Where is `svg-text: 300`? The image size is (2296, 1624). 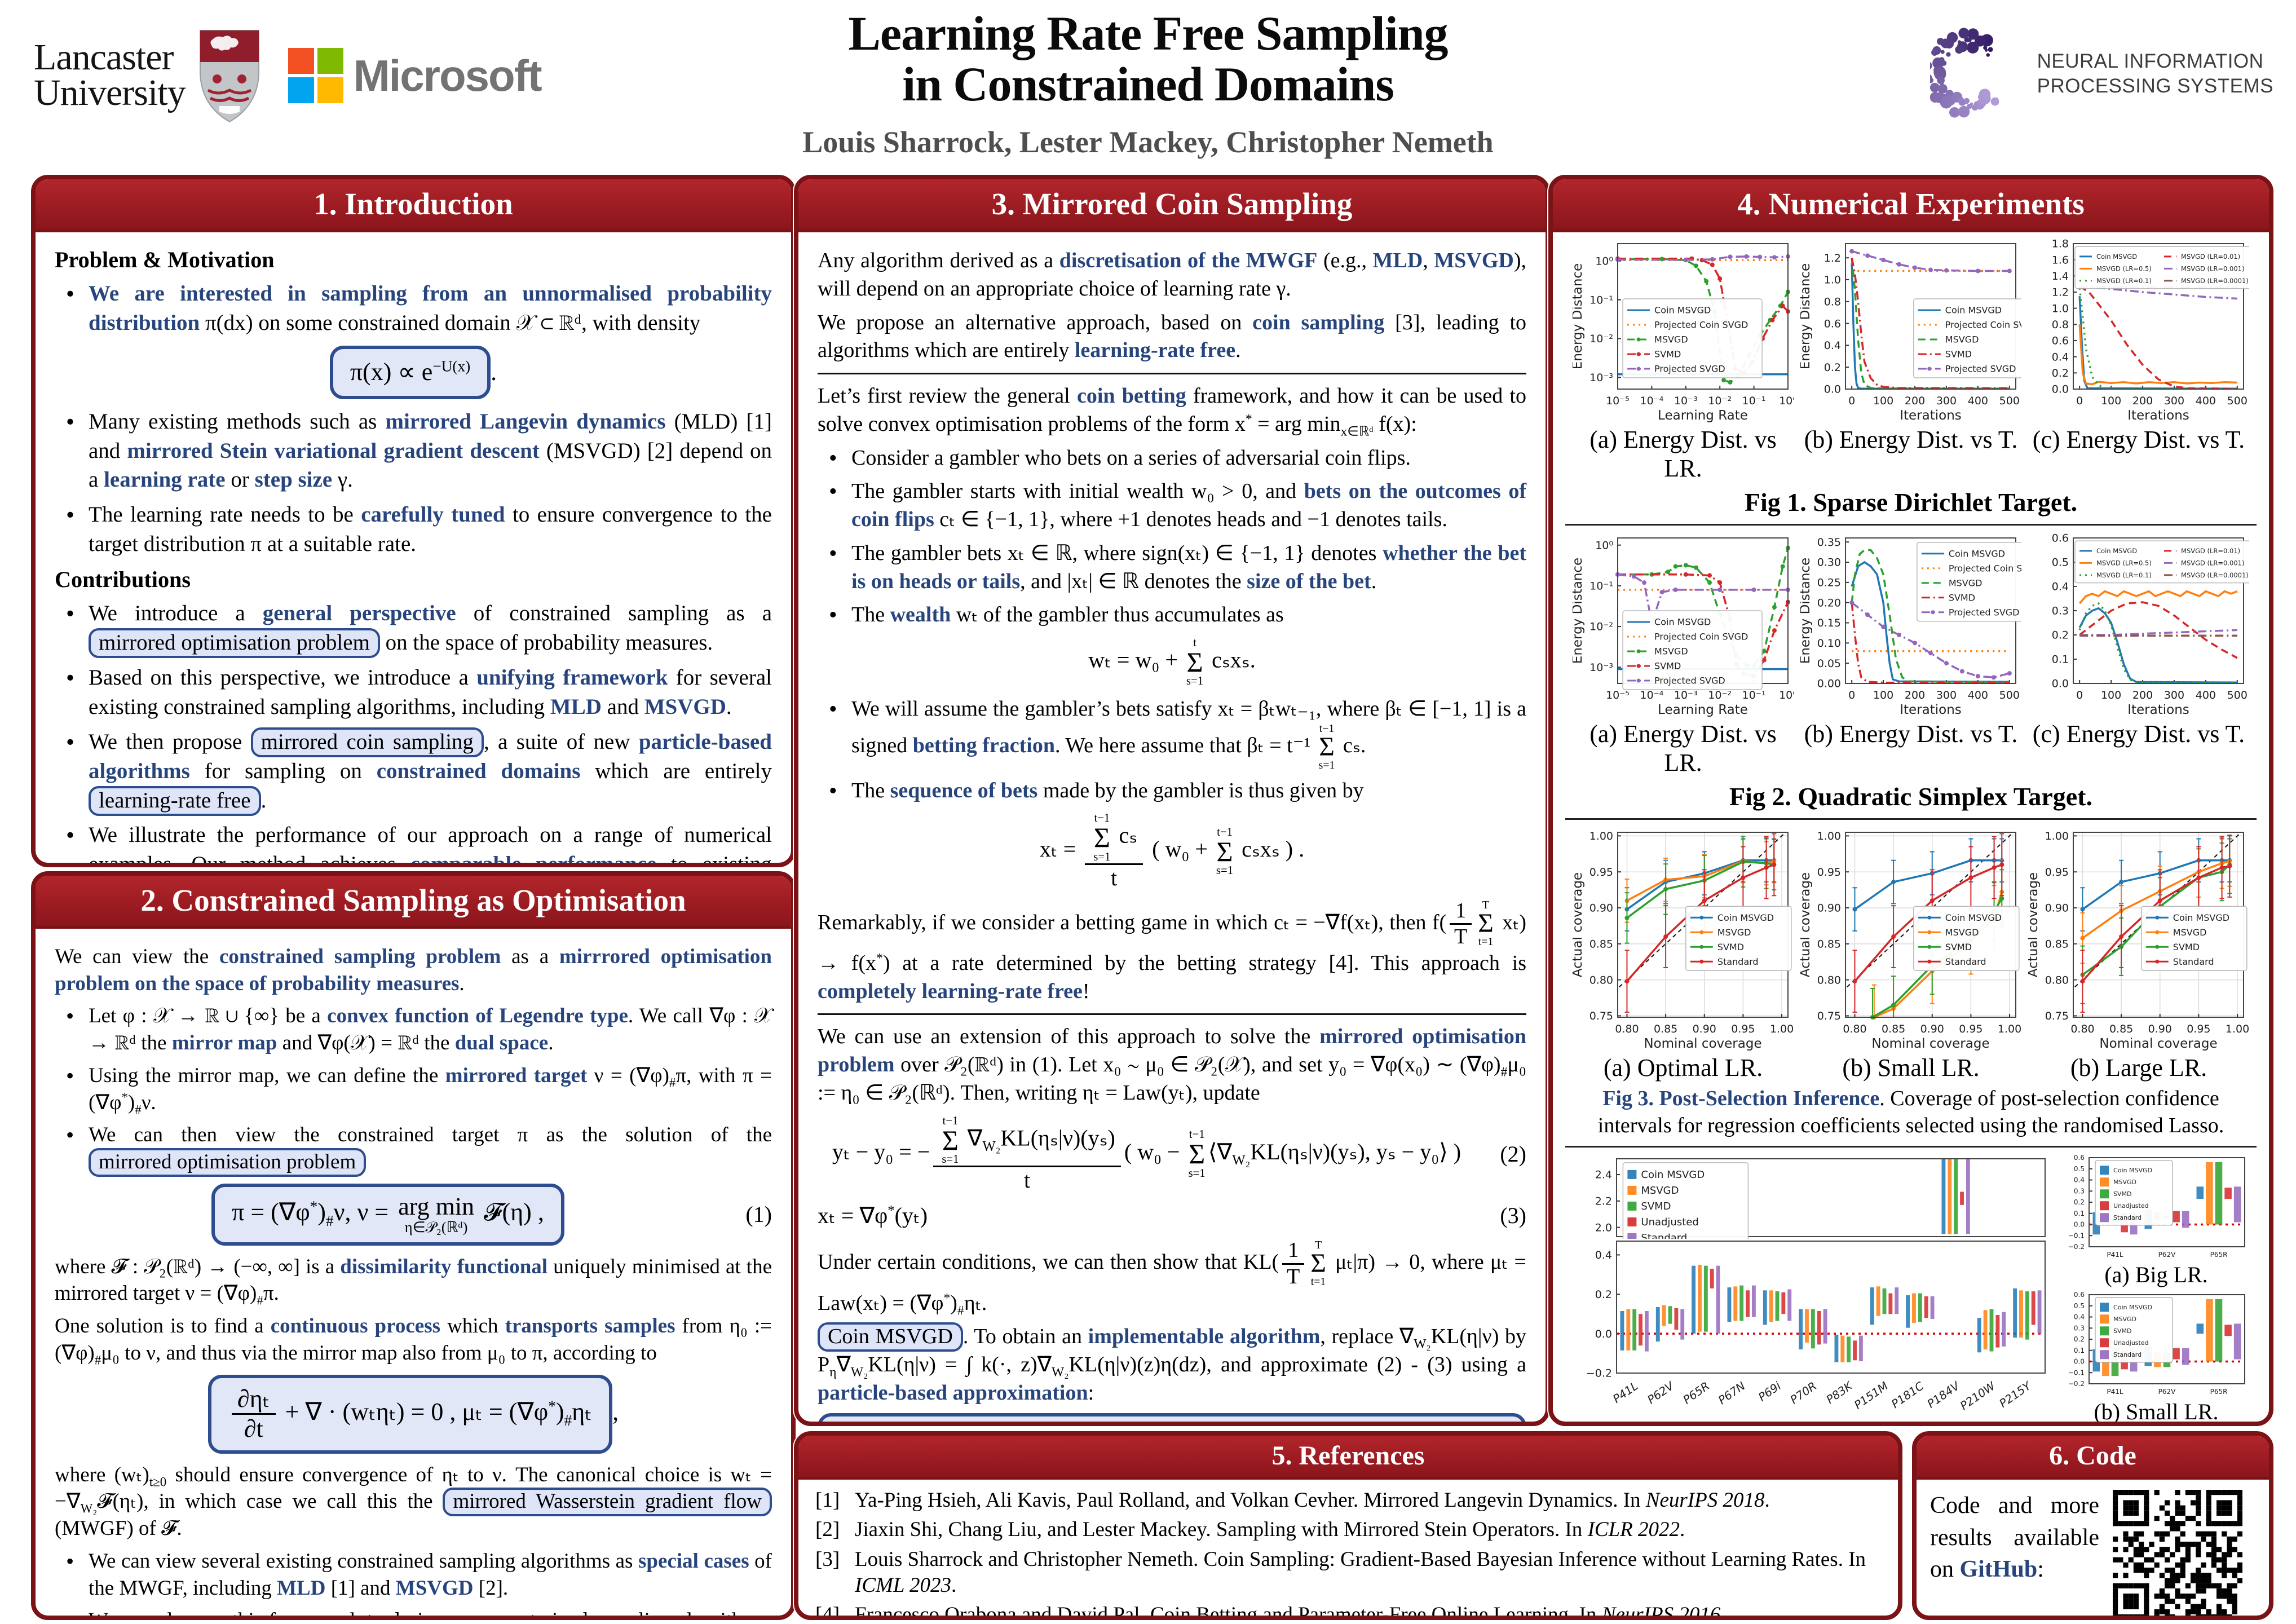 svg-text: 300 is located at coordinates (1946, 401).